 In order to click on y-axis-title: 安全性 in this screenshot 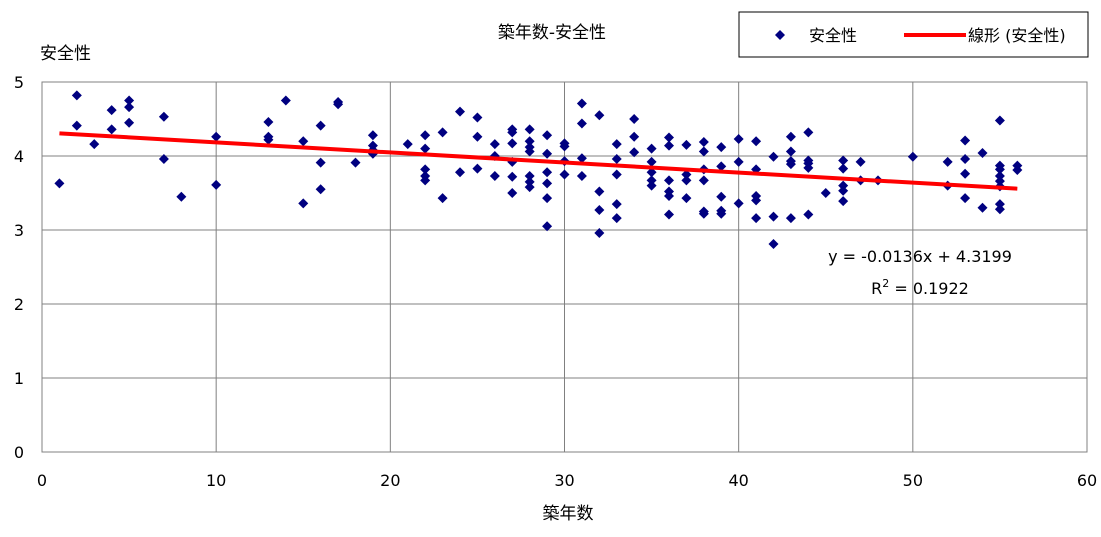, I will do `click(65, 54)`.